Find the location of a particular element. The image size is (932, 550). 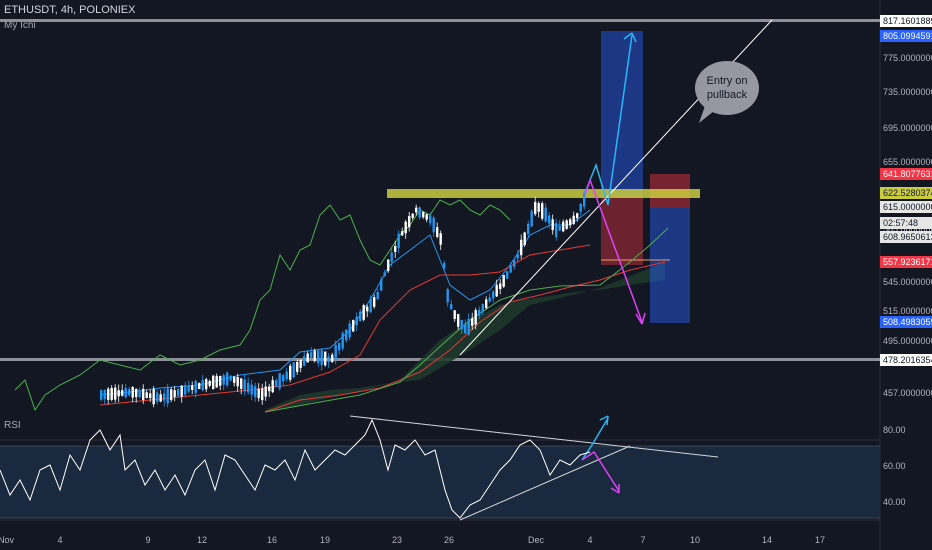

long-stop-zone is located at coordinates (622, 230).